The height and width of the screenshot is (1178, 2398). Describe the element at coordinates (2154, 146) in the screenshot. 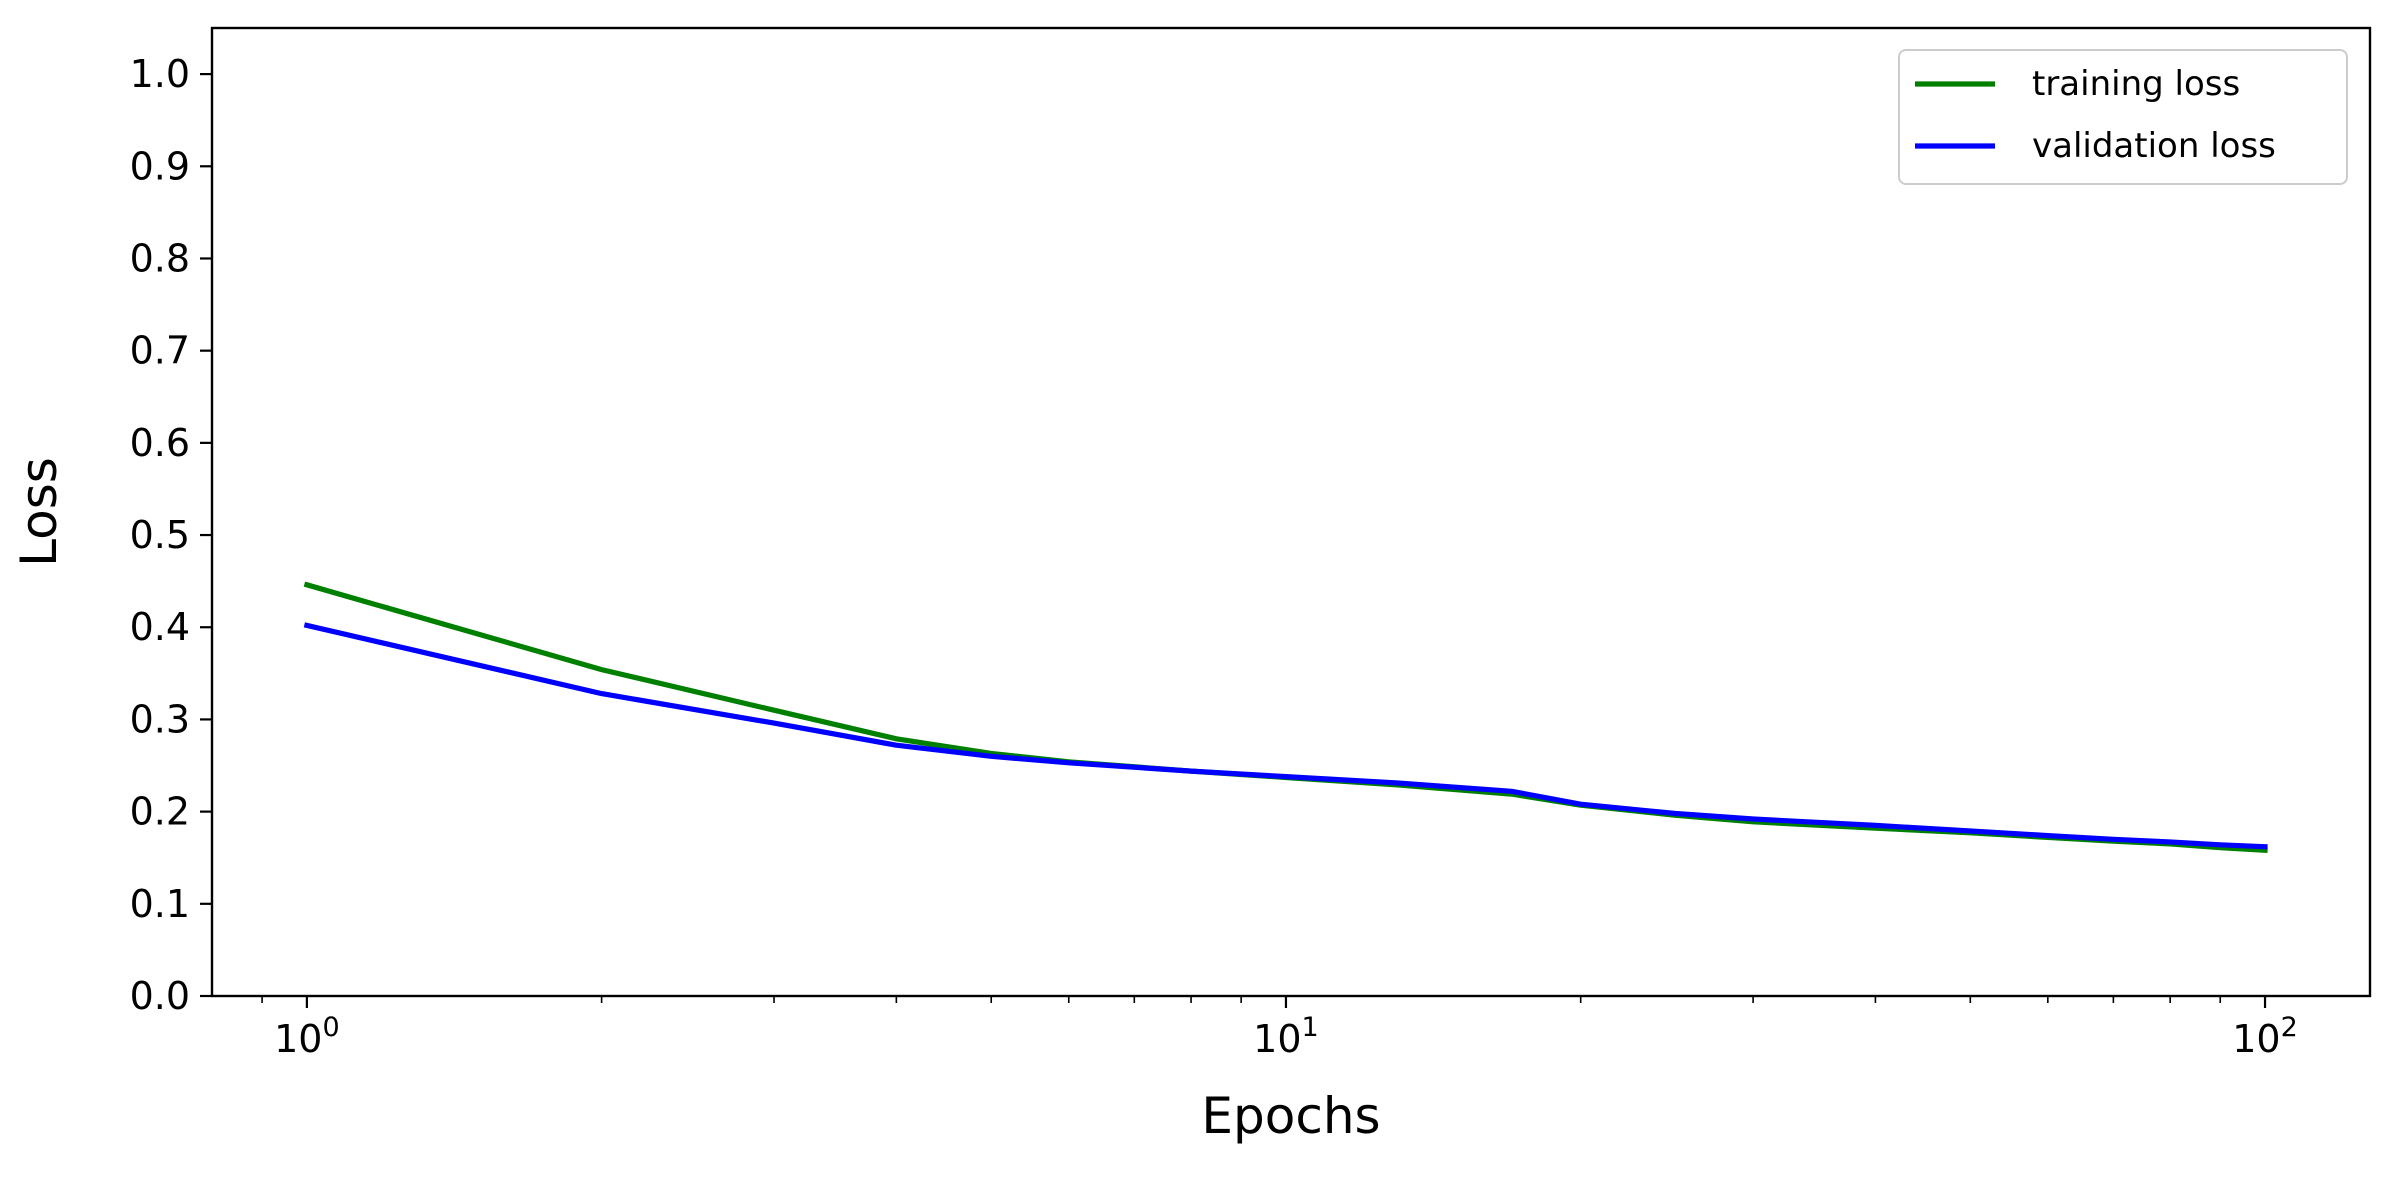

I see `legend-entry-label: validation loss` at that location.